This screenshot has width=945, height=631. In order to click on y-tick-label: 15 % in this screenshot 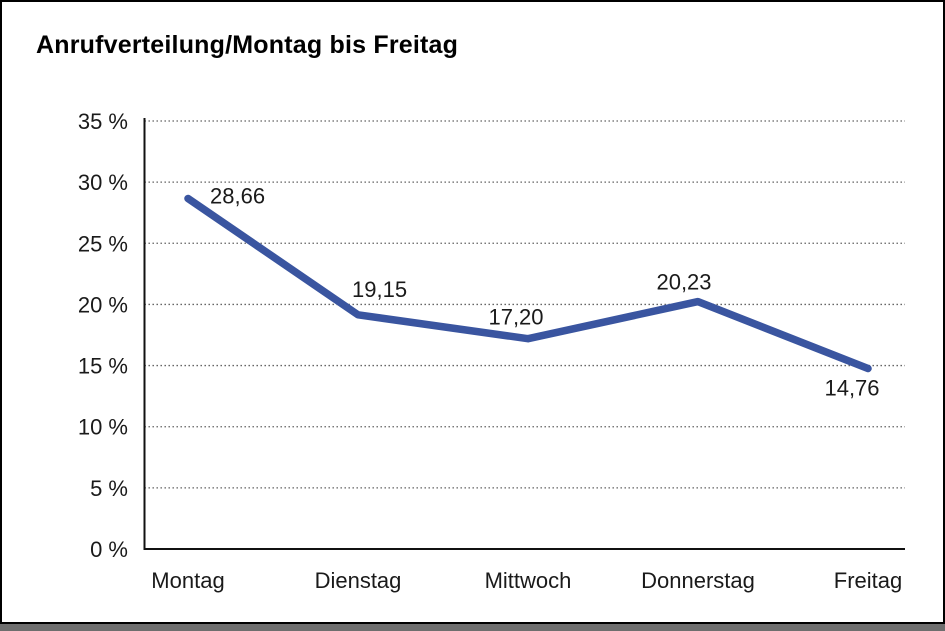, I will do `click(103, 366)`.